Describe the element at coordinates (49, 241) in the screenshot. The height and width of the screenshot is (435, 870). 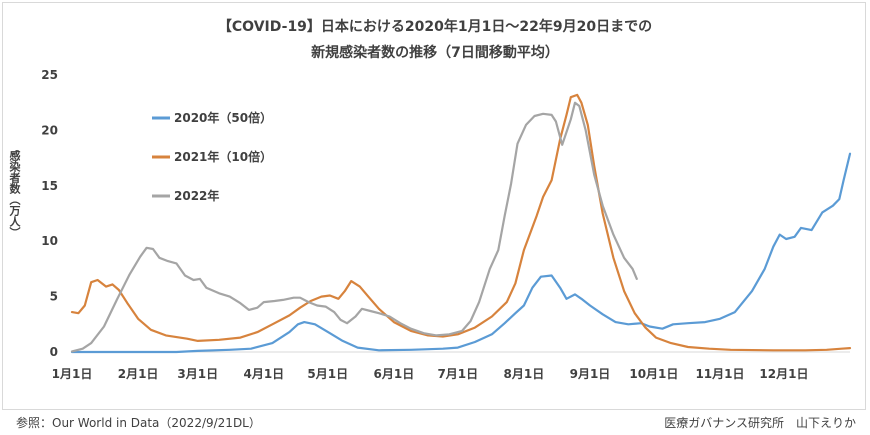
I see `y-tick-label: 10` at that location.